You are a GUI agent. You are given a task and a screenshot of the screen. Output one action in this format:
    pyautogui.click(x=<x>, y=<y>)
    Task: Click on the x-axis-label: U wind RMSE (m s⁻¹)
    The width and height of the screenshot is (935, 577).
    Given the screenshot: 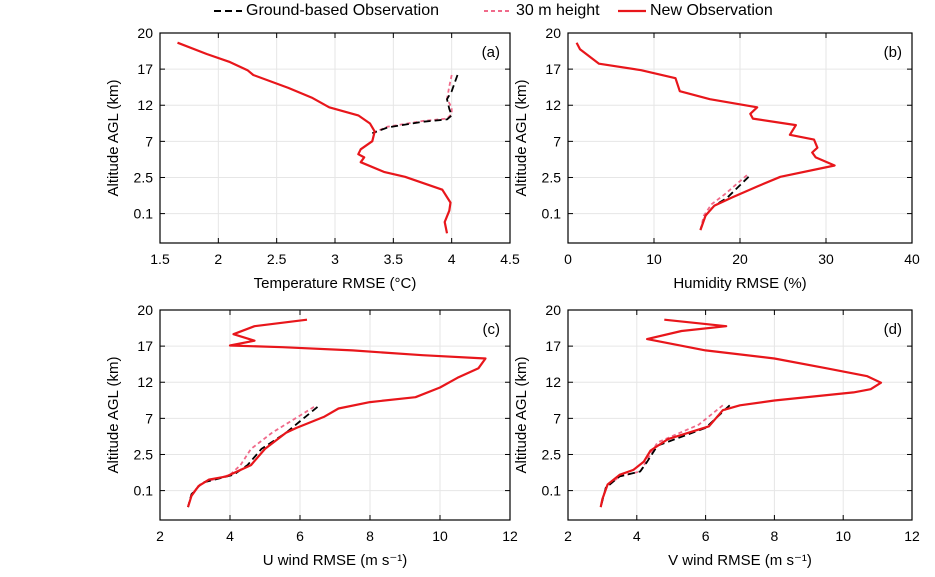 What is the action you would take?
    pyautogui.click(x=335, y=560)
    